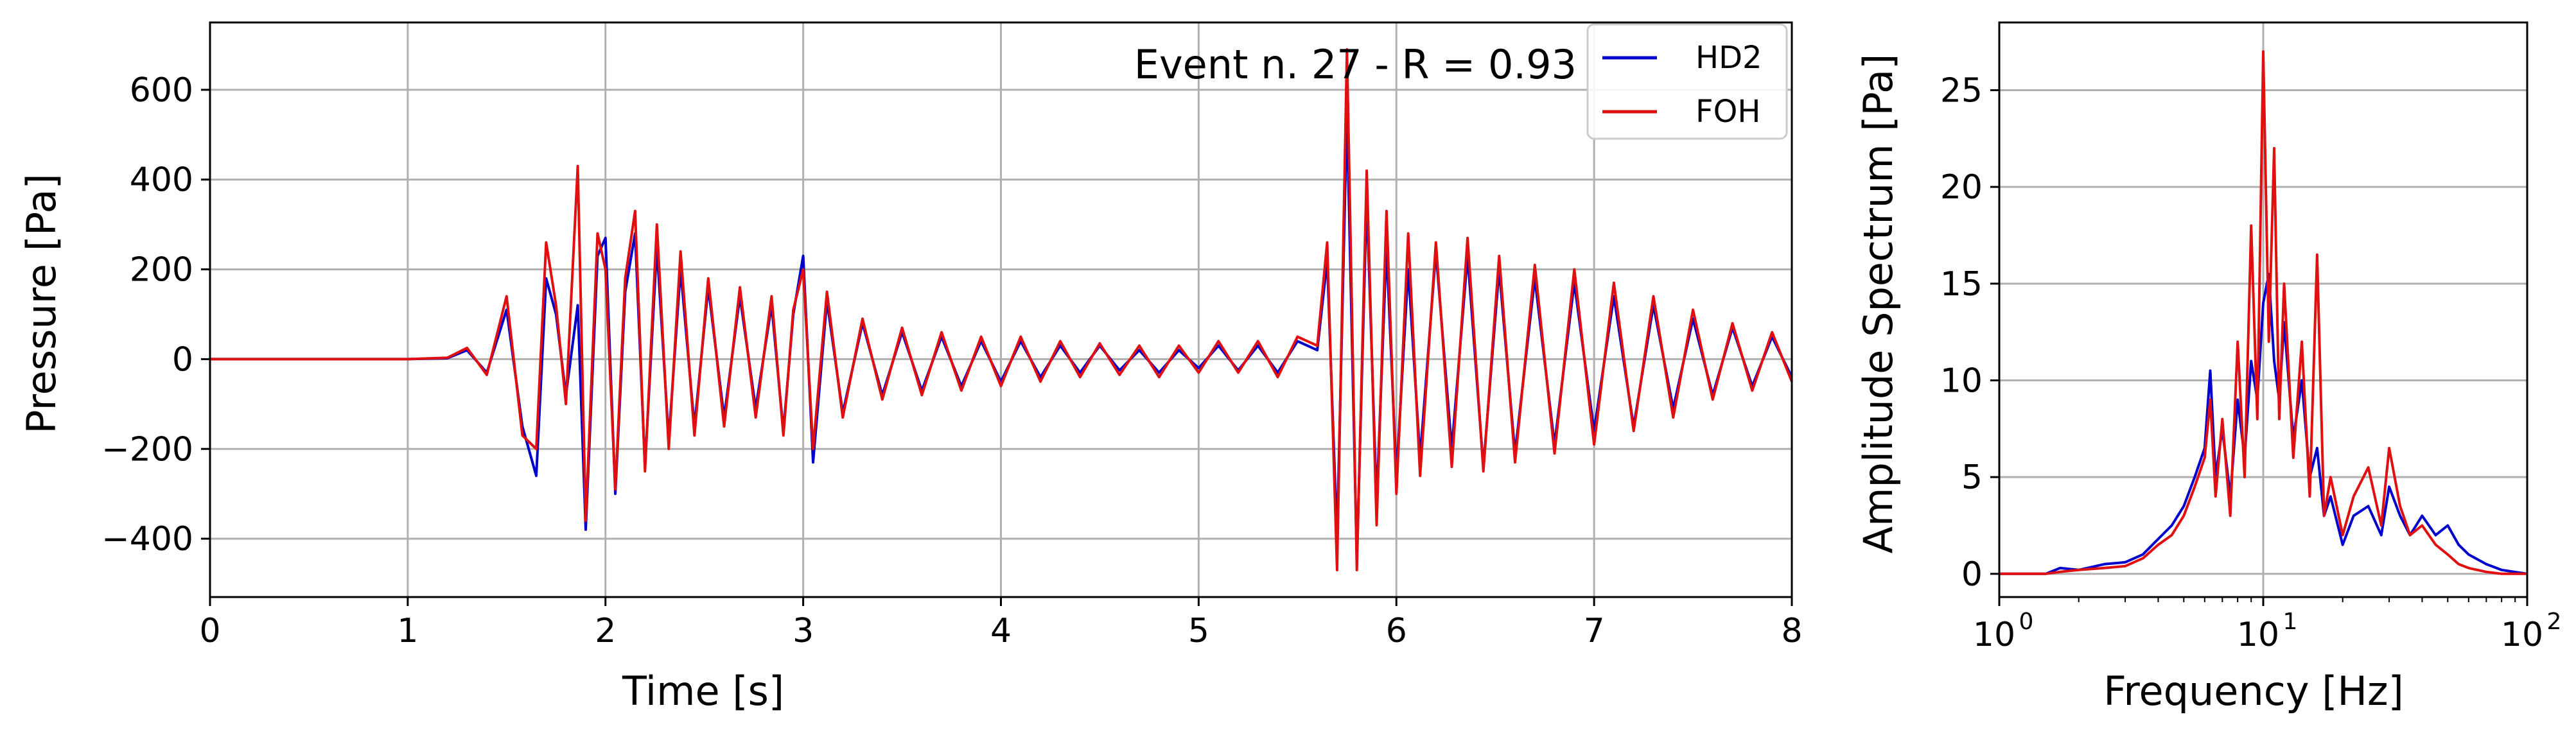  Describe the element at coordinates (1396, 631) in the screenshot. I see `time-series-x-tick-label: 6` at that location.